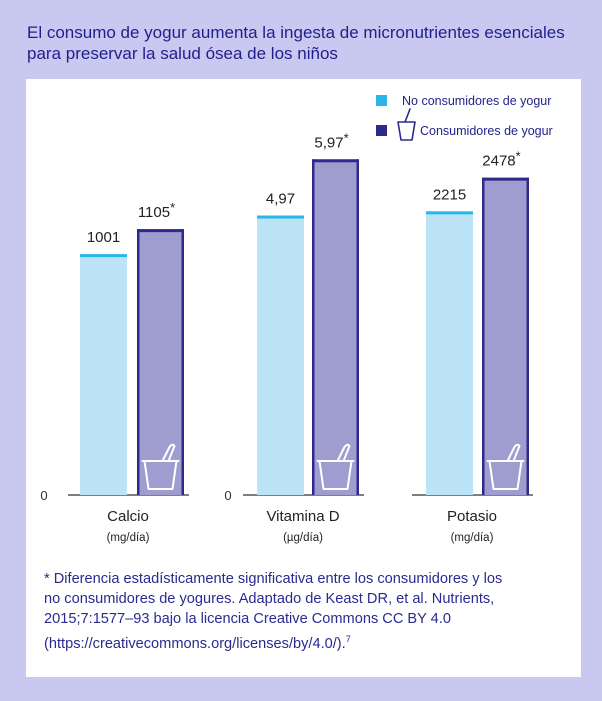  What do you see at coordinates (449, 194) in the screenshot?
I see `bar-value-label: 2215` at bounding box center [449, 194].